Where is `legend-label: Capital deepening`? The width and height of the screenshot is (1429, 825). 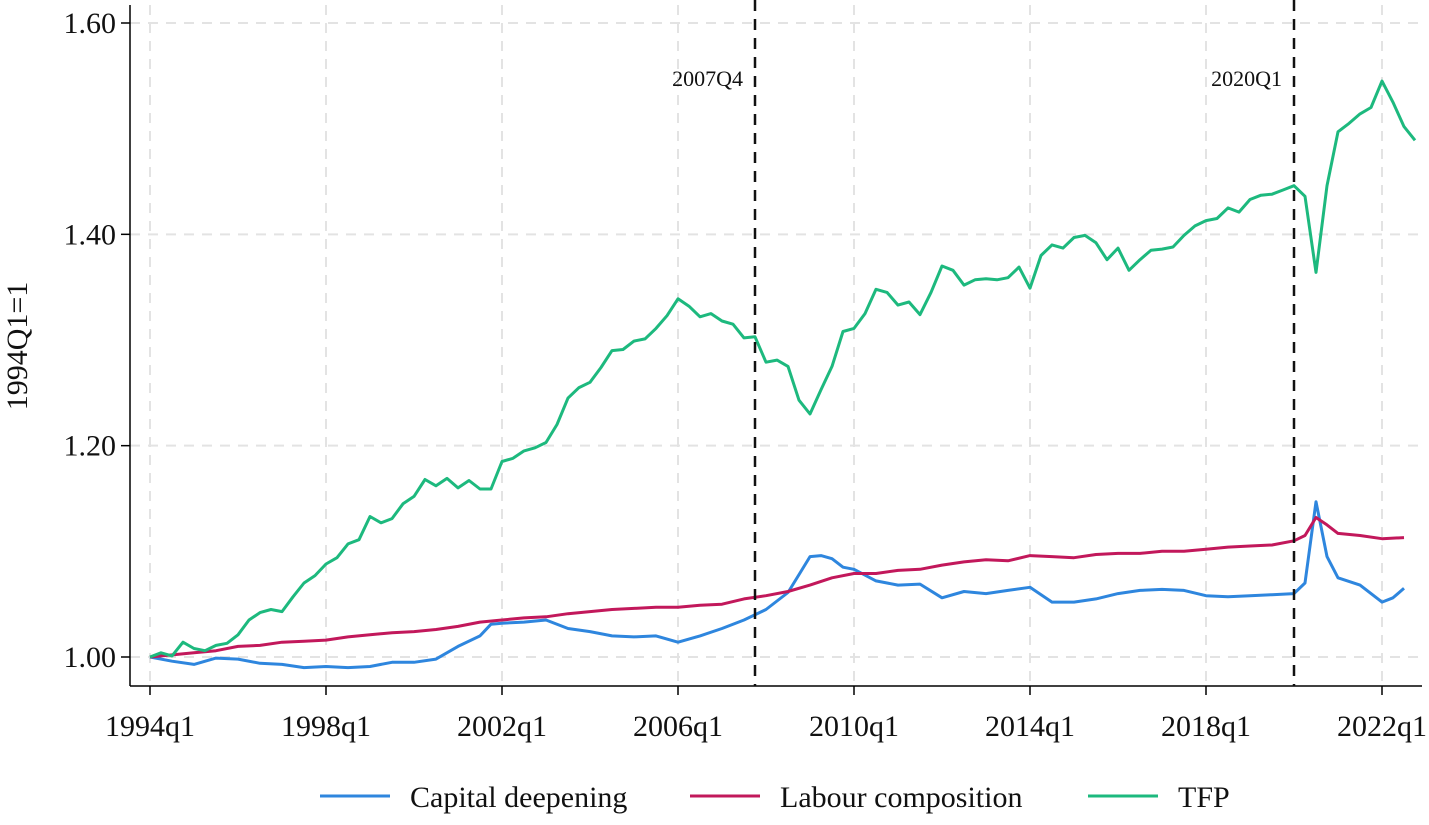 legend-label: Capital deepening is located at coordinates (518, 797).